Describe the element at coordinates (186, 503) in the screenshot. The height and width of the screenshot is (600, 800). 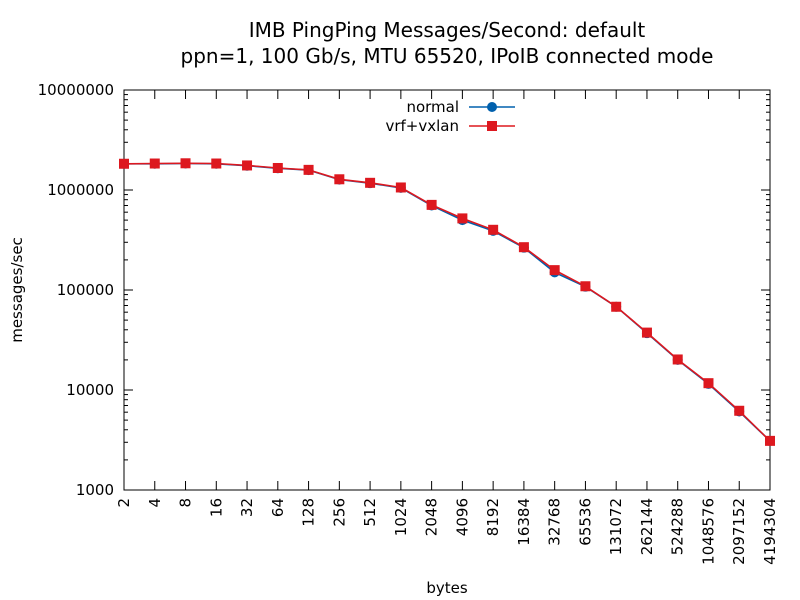
I see `x-tick-label: 8` at that location.